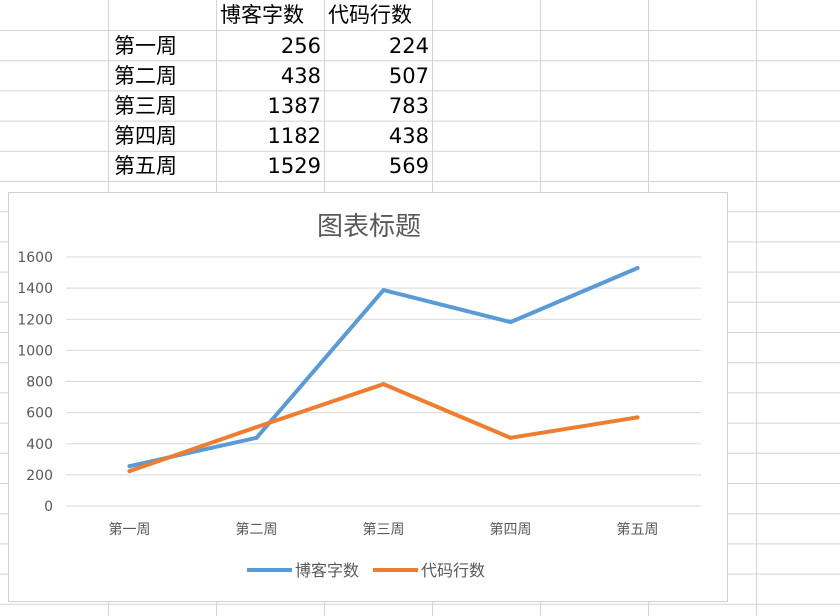  I want to click on cell-blog-5: 1529, so click(294, 166).